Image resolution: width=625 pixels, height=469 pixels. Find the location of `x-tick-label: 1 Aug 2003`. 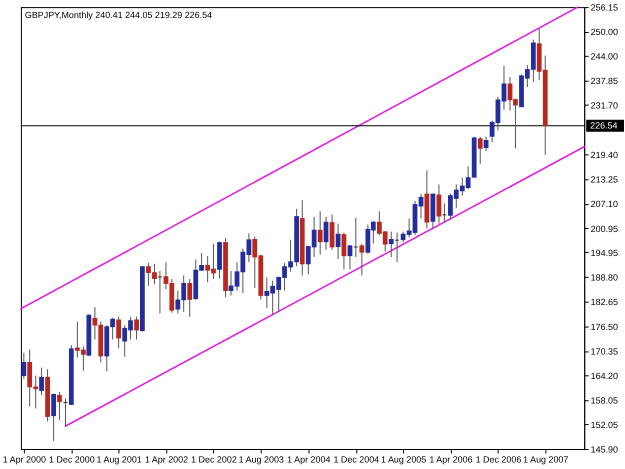

x-tick-label: 1 Aug 2003 is located at coordinates (261, 459).